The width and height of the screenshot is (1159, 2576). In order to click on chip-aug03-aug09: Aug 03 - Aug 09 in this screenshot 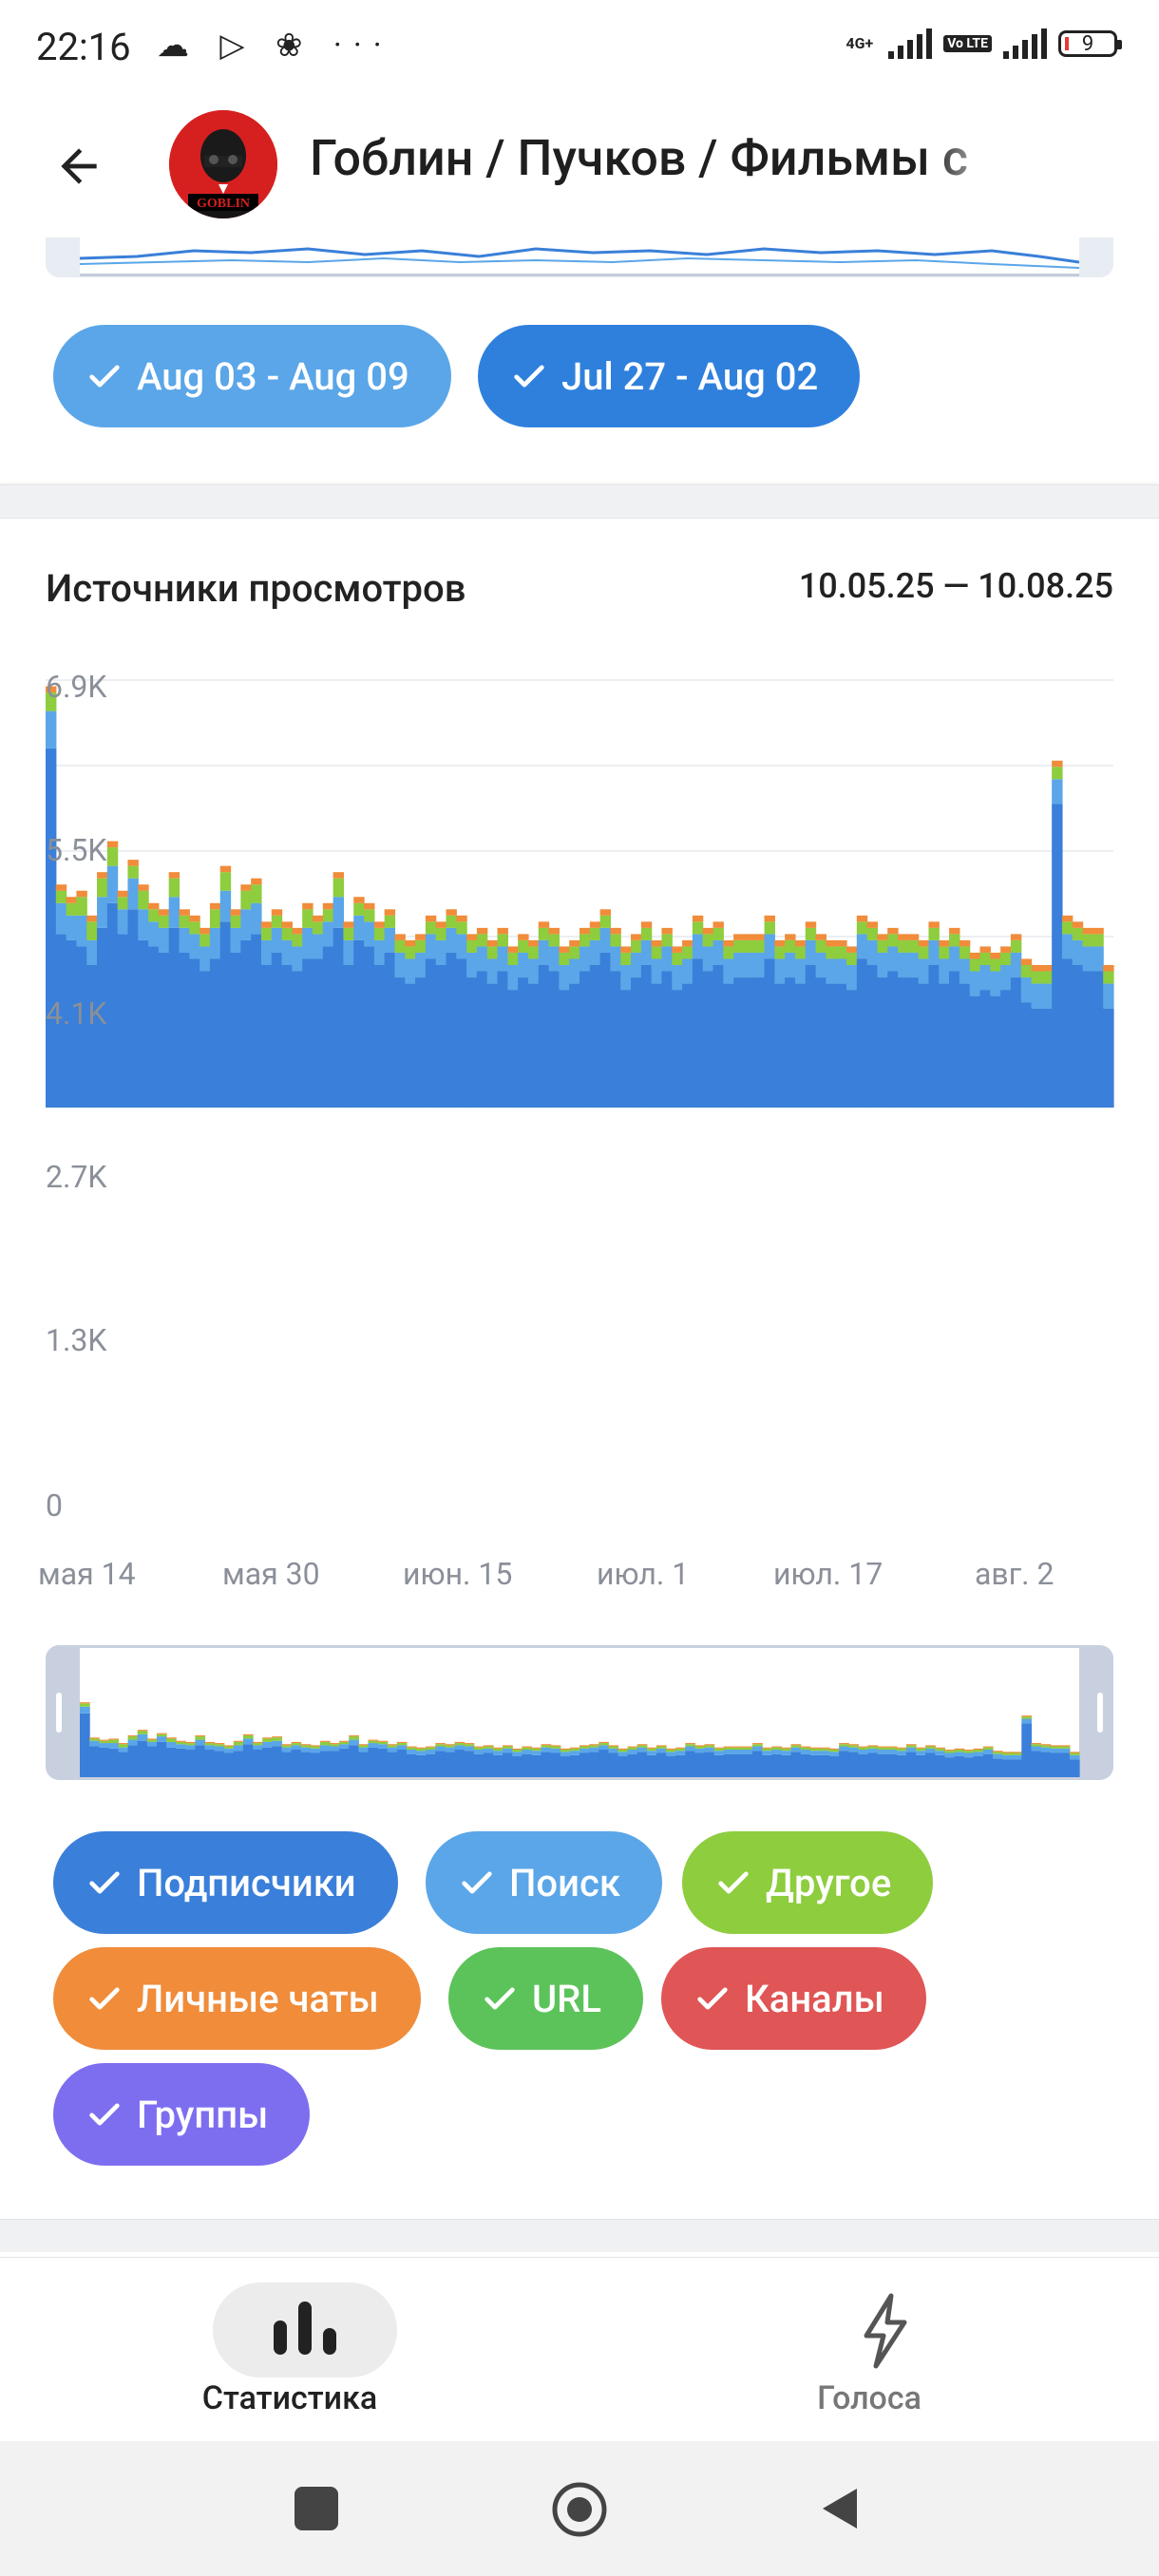, I will do `click(252, 376)`.